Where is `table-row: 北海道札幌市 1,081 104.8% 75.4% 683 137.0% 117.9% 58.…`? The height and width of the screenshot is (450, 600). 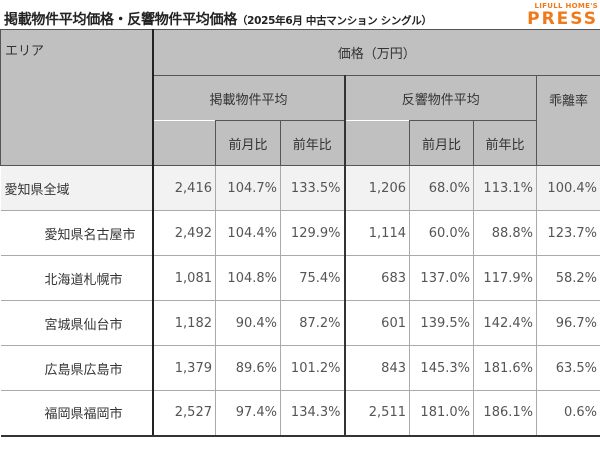
table-row: 北海道札幌市 1,081 104.8% 75.4% 683 137.0% 117.9% 58.… is located at coordinates (300, 278).